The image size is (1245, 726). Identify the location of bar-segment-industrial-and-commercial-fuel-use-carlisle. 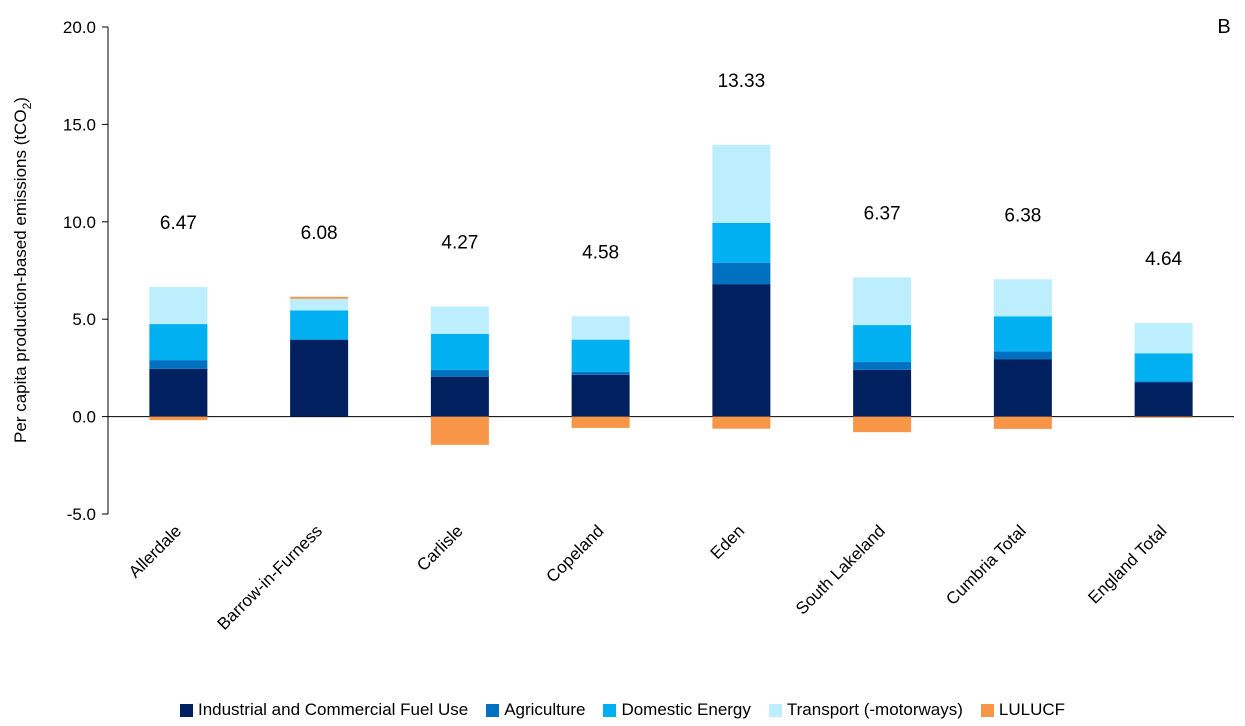
(459, 396).